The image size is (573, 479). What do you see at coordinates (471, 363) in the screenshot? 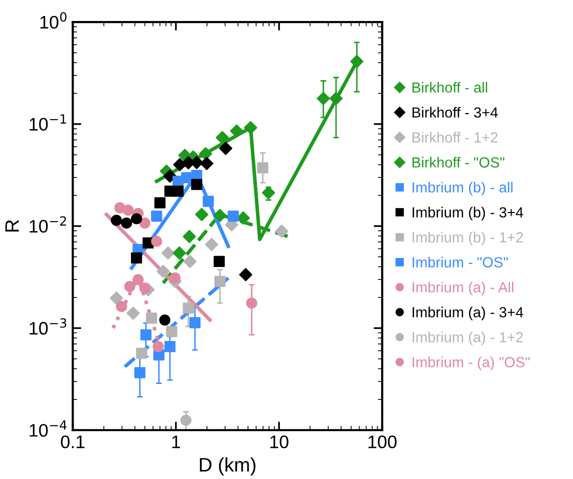
I see `legend-label: Imbrium - (a) "OS"` at bounding box center [471, 363].